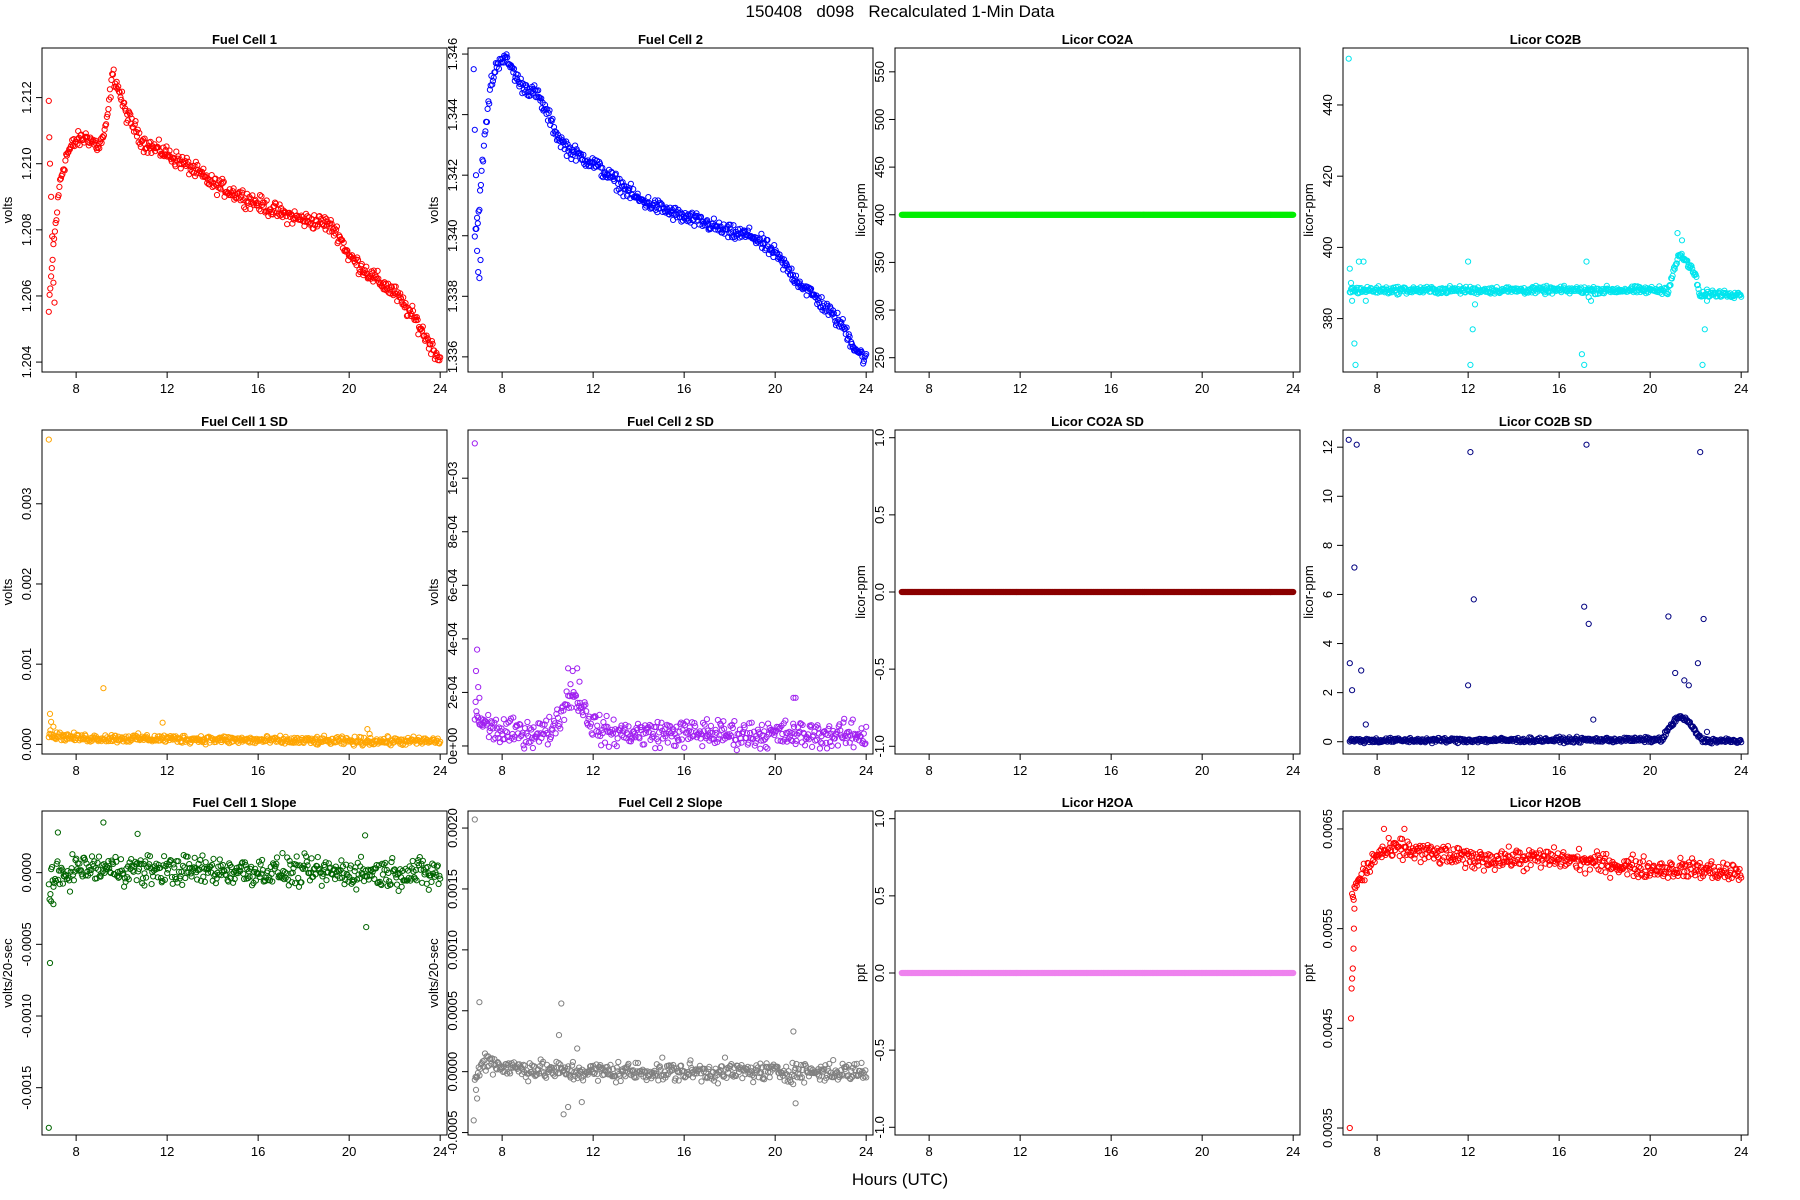 This screenshot has width=1800, height=1200. Describe the element at coordinates (1202, 388) in the screenshot. I see `x-tick-label: 20` at that location.